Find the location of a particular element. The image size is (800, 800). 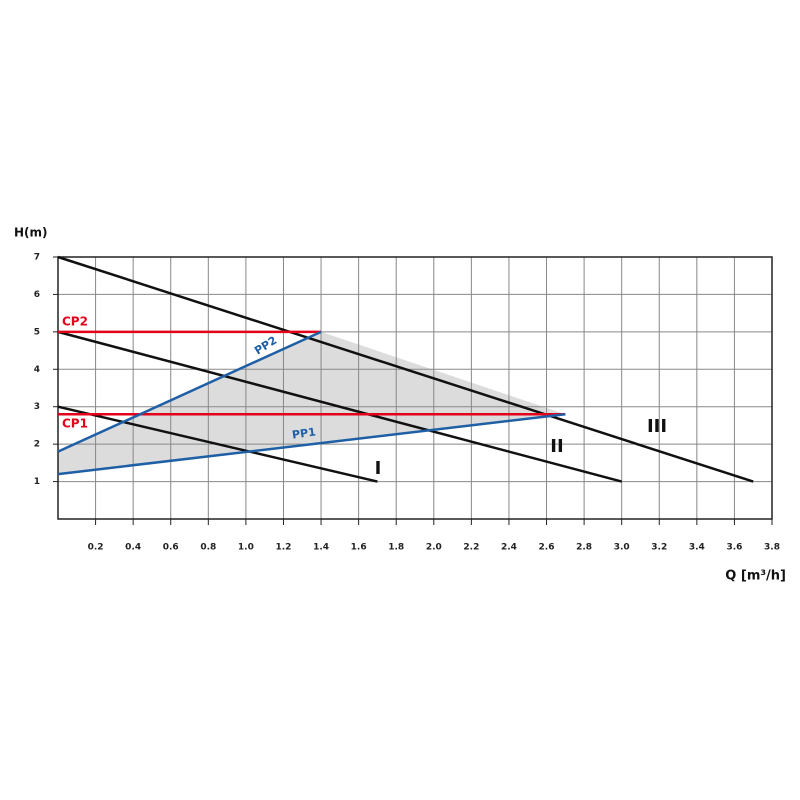

series-label: CP2 is located at coordinates (75, 322).